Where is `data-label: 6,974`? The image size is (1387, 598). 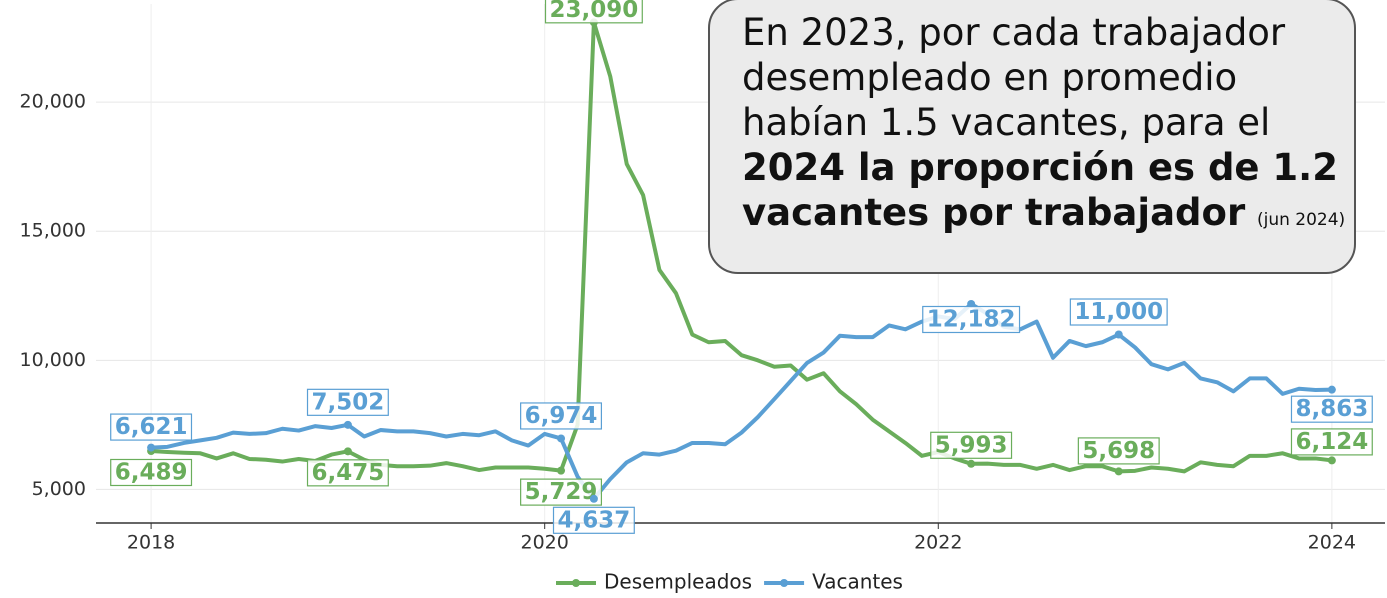 data-label: 6,974 is located at coordinates (561, 416).